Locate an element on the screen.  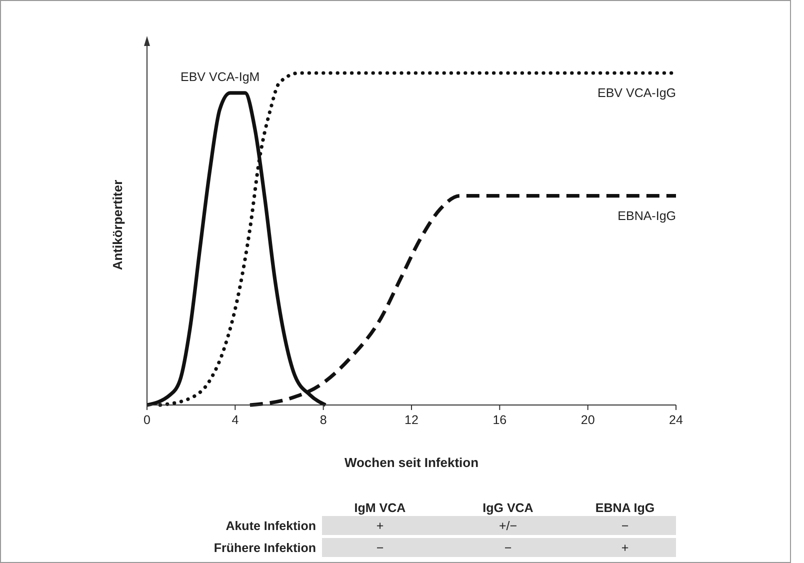
x-tick-label: 12 is located at coordinates (411, 420).